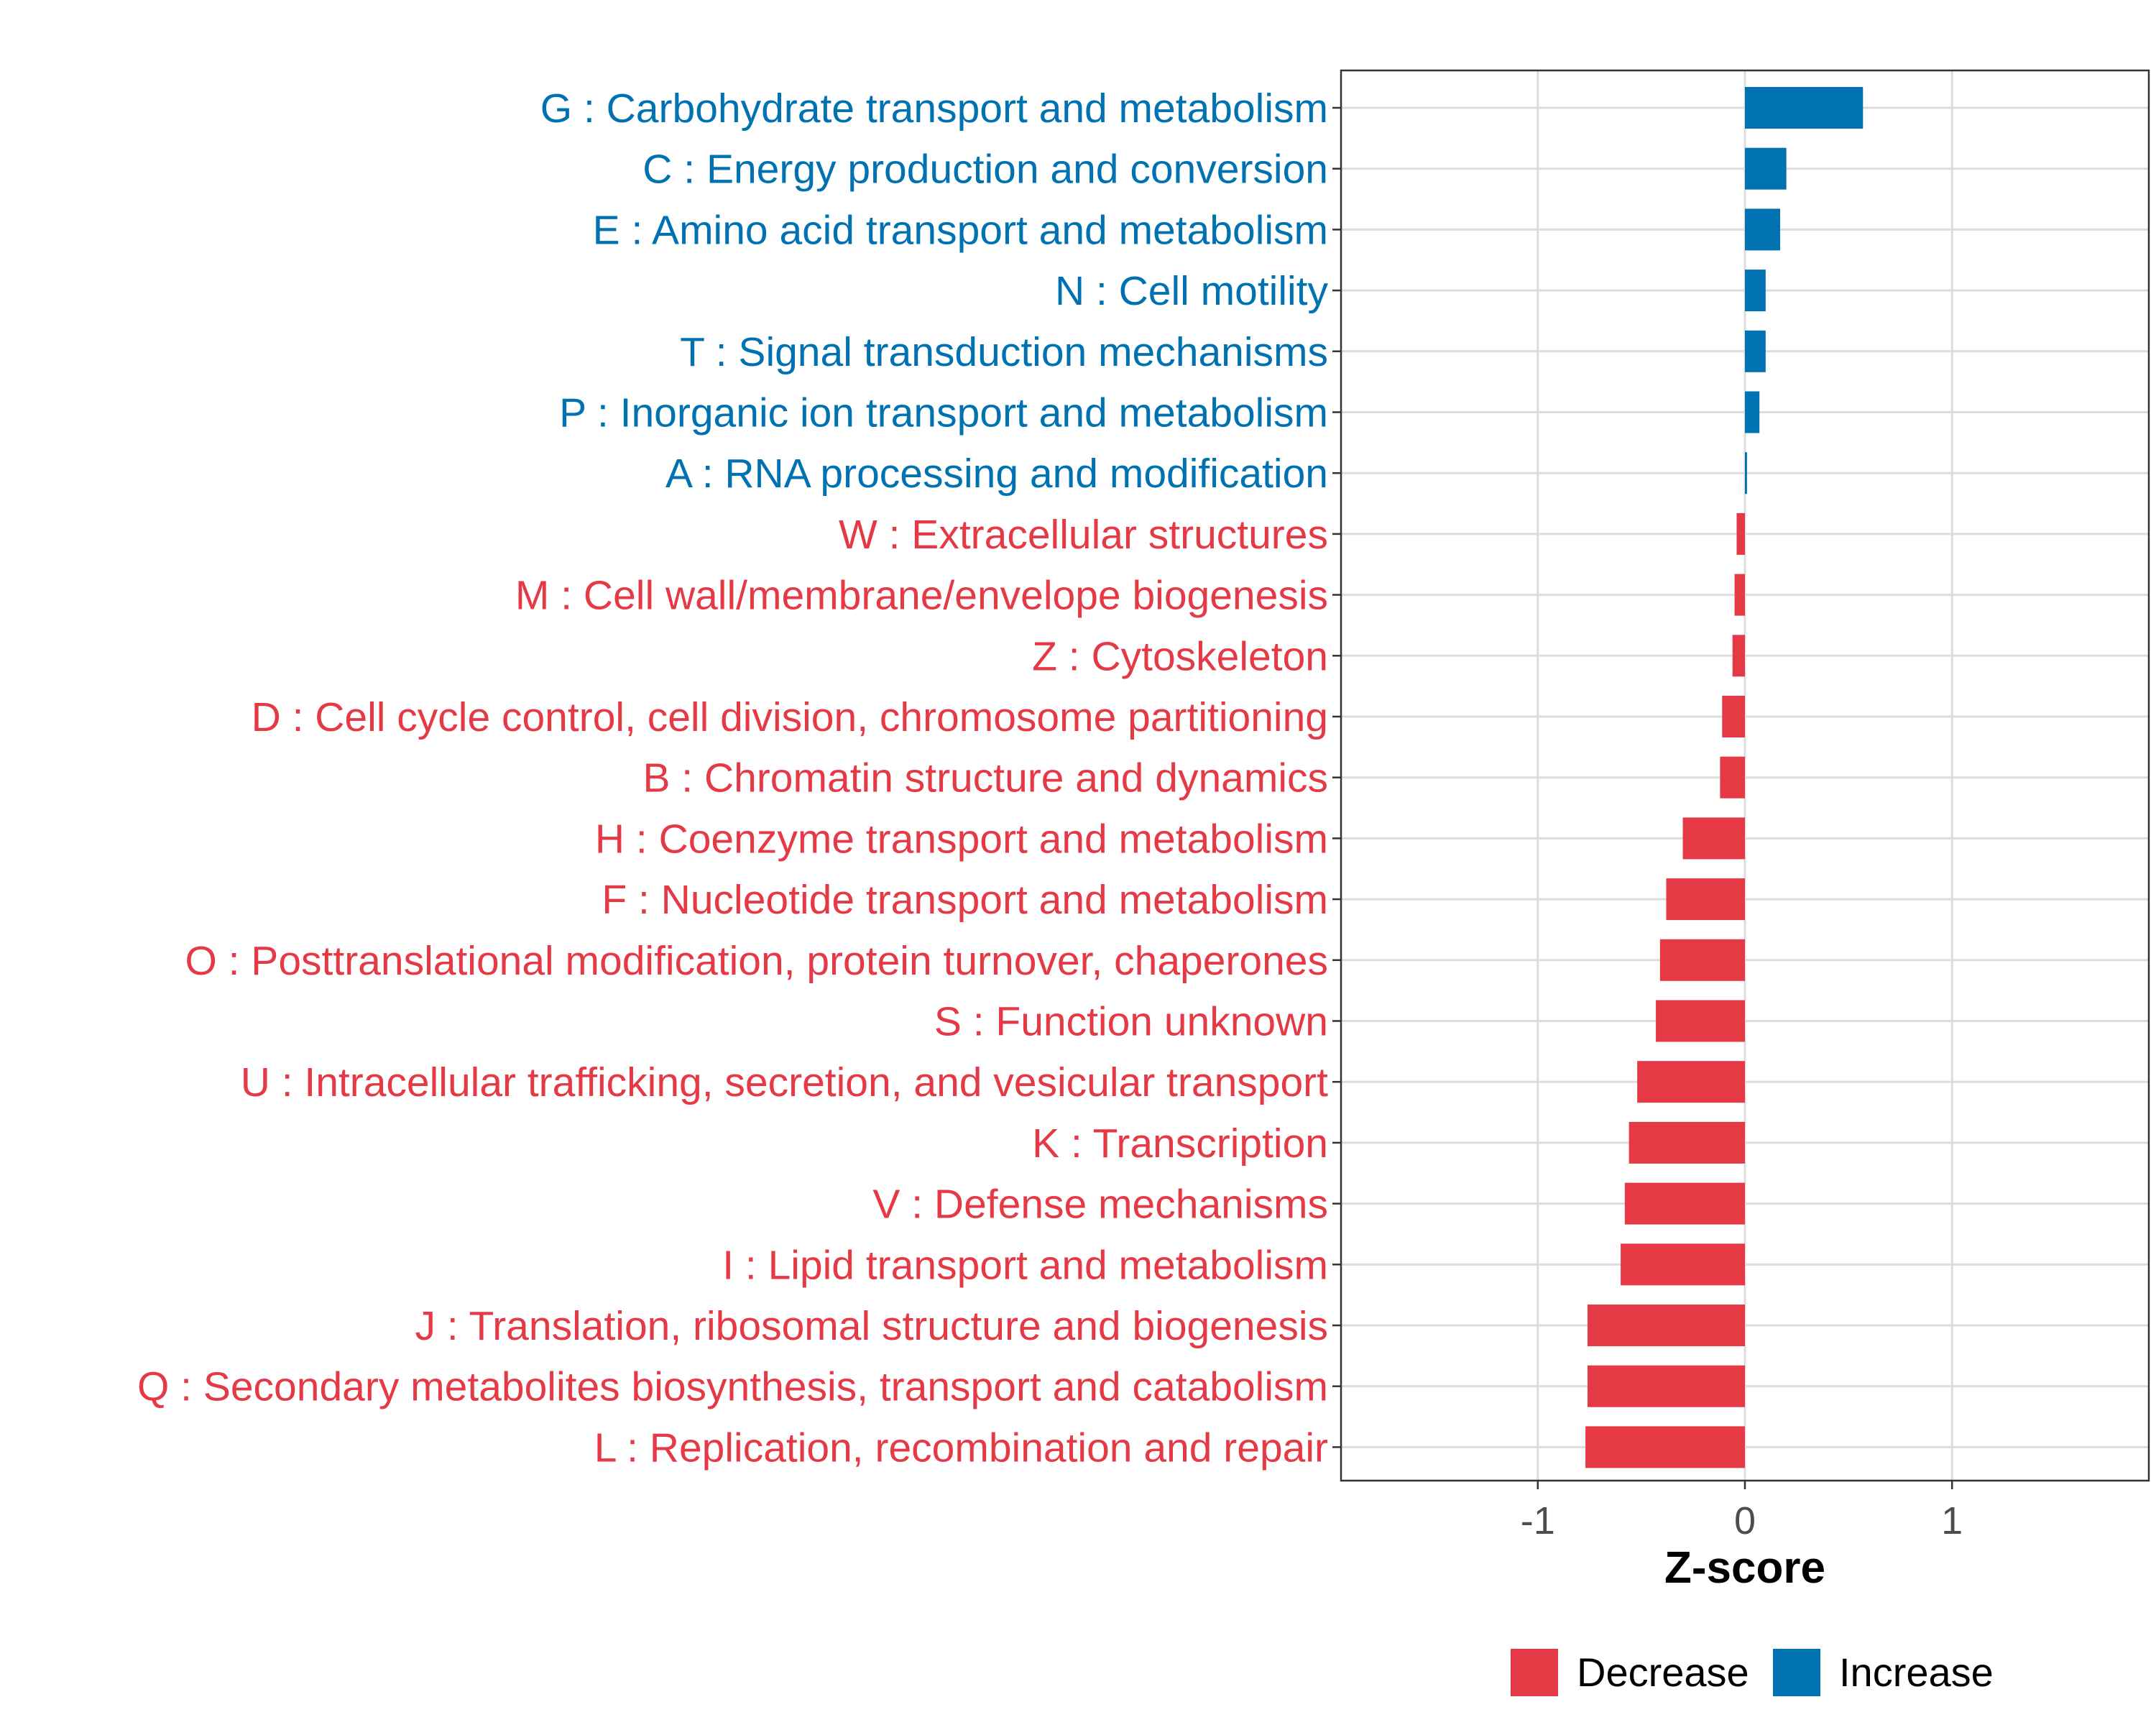  What do you see at coordinates (1732, 777) in the screenshot?
I see `bar-b` at bounding box center [1732, 777].